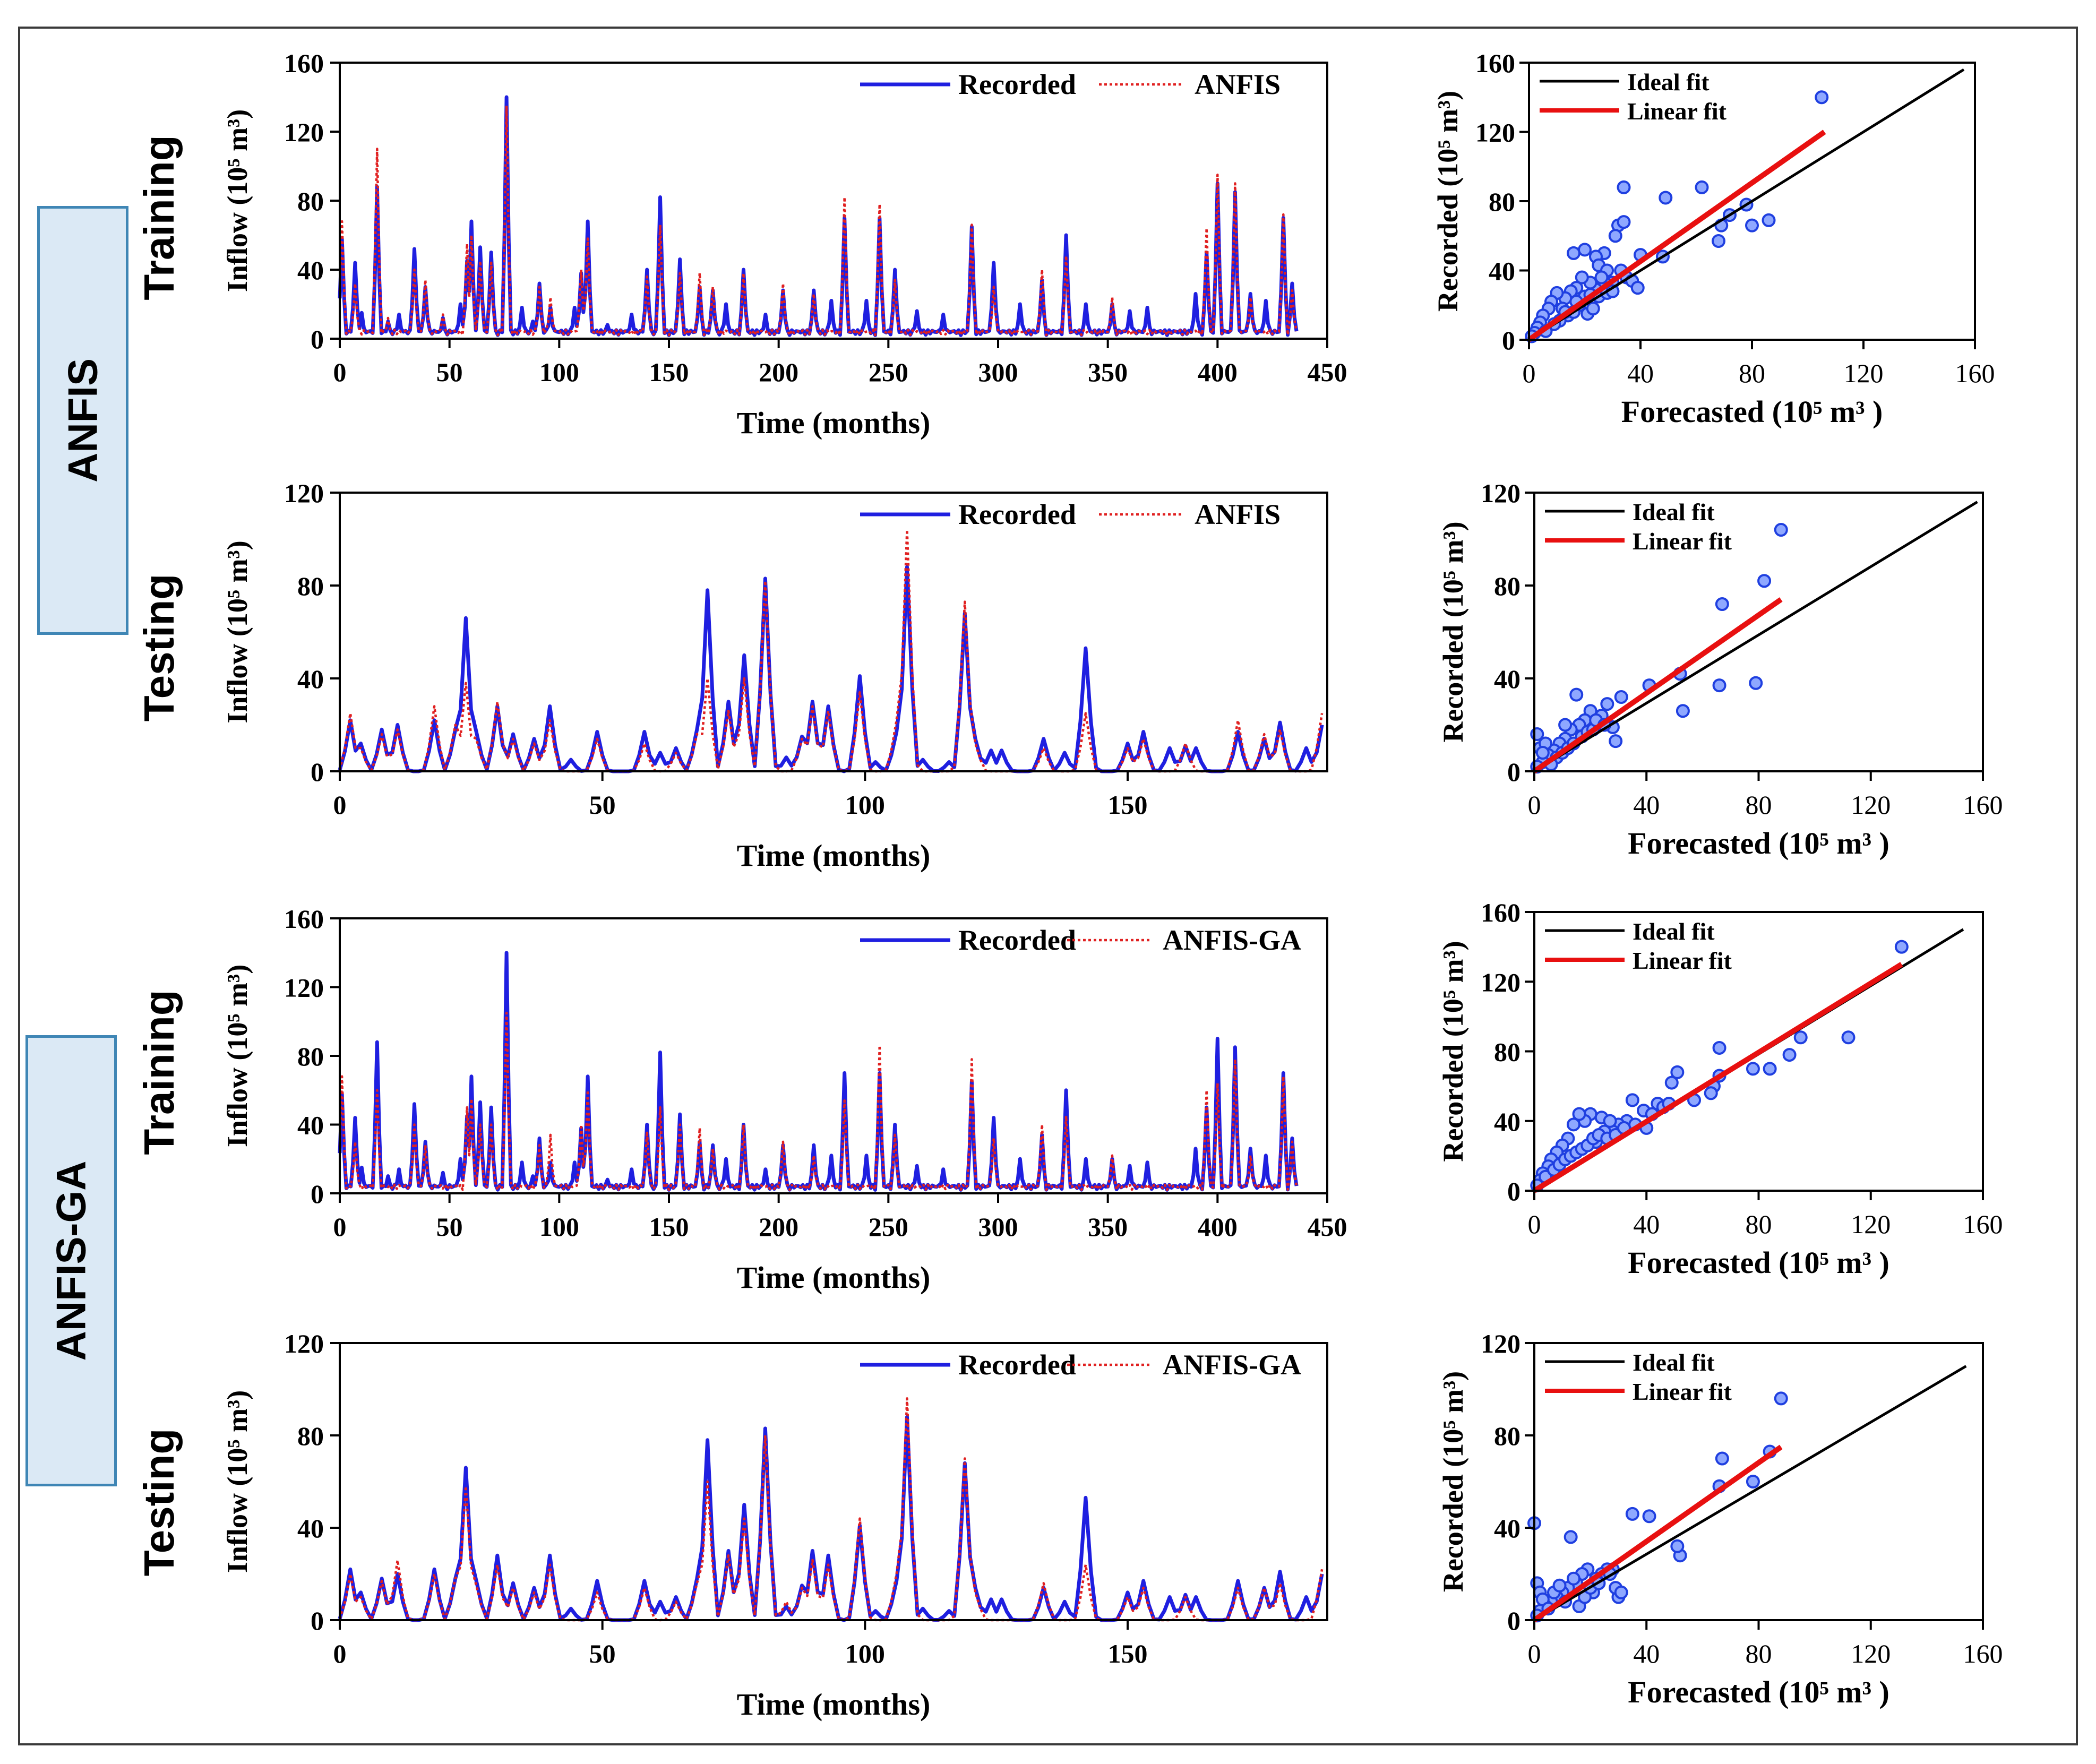  What do you see at coordinates (1128, 805) in the screenshot?
I see `x-tick-label: 150` at bounding box center [1128, 805].